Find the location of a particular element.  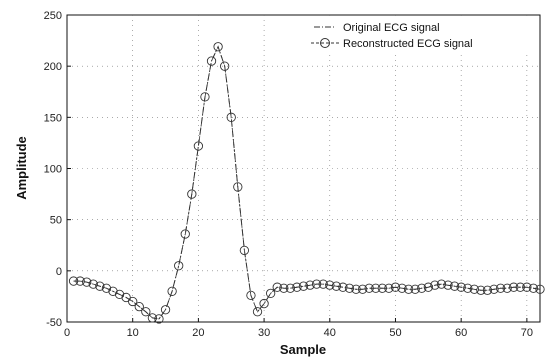

x-tick-label: 70 is located at coordinates (527, 333).